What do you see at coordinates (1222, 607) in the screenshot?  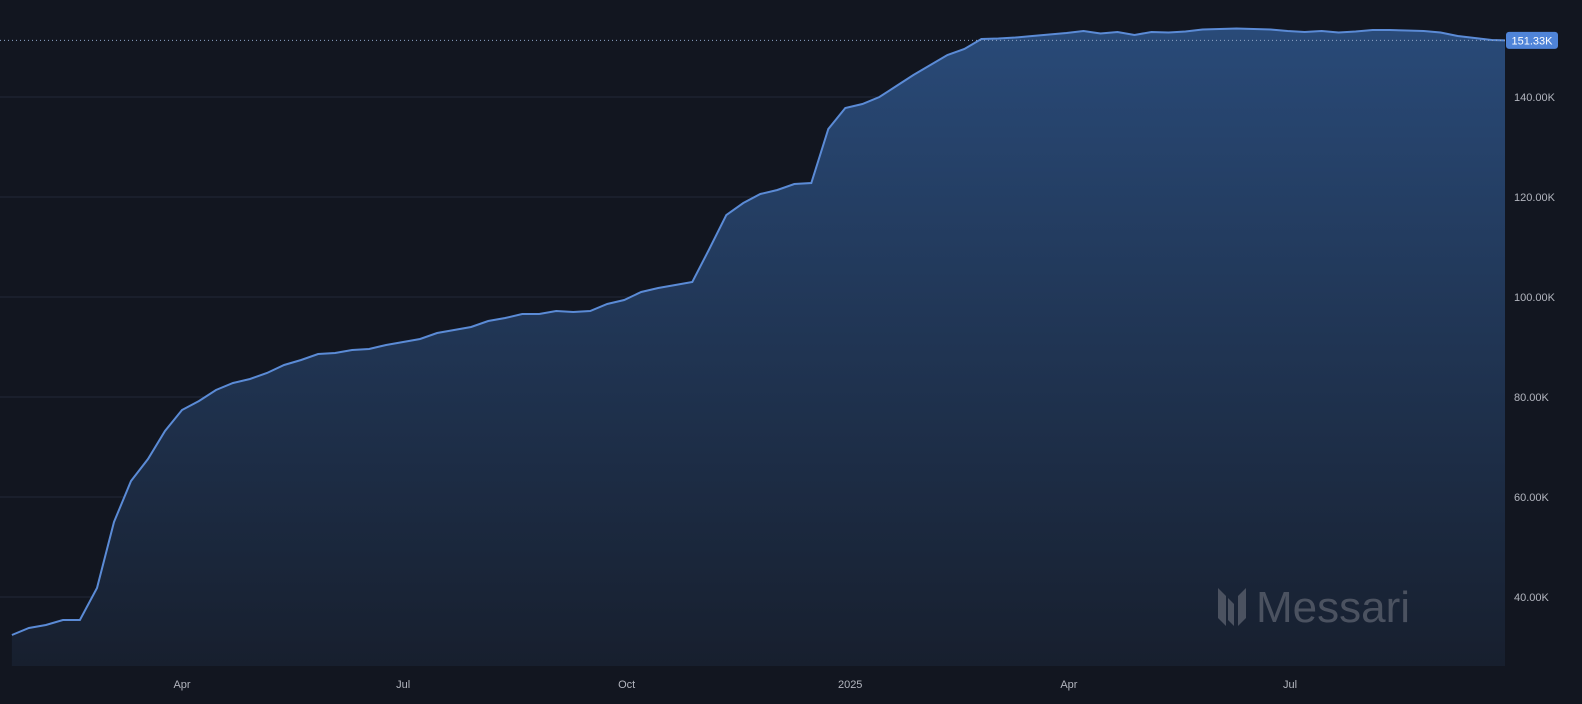 I see `messari-logo-icon` at bounding box center [1222, 607].